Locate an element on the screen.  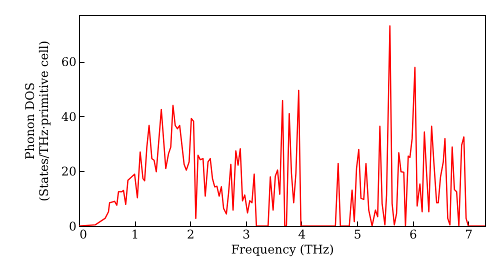
x-tick-label: 6 is located at coordinates (413, 235).